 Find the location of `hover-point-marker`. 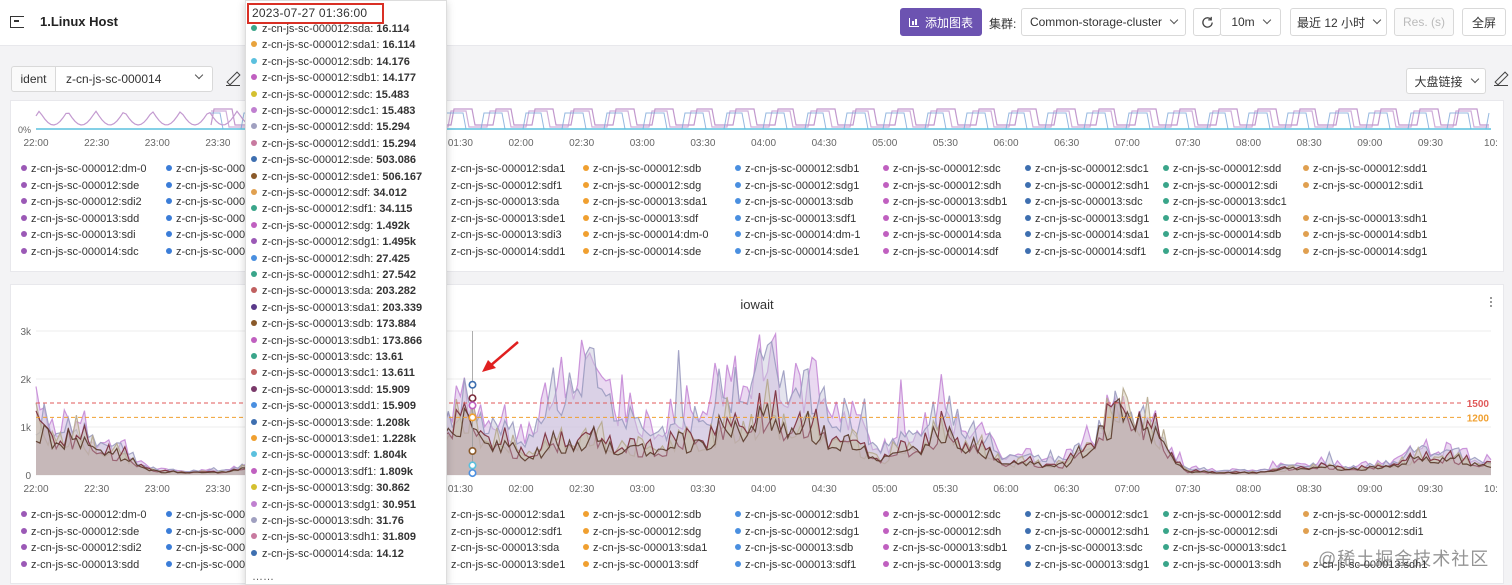

hover-point-marker is located at coordinates (472, 451).